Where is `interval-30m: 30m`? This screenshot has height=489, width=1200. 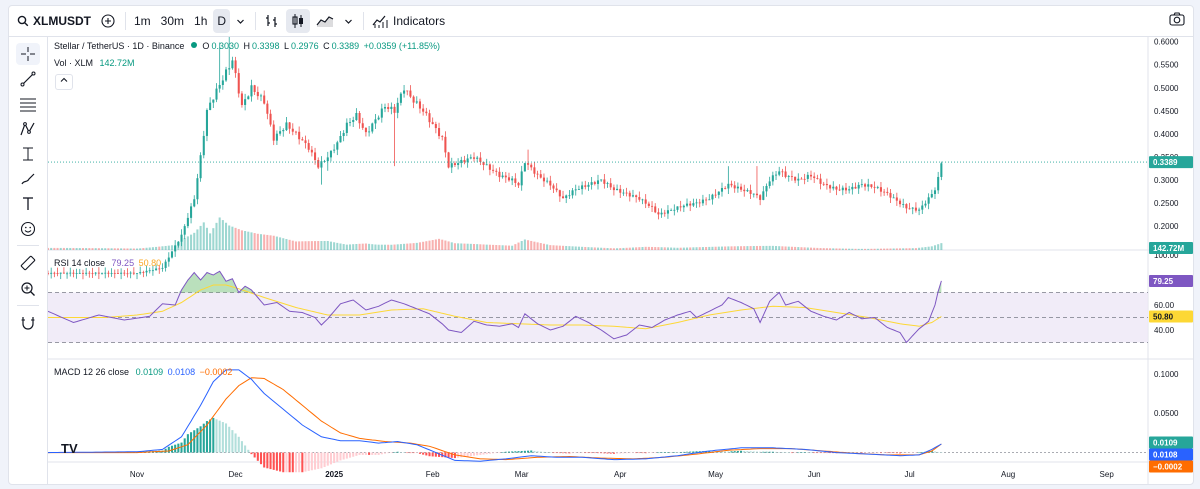
interval-30m: 30m is located at coordinates (172, 21).